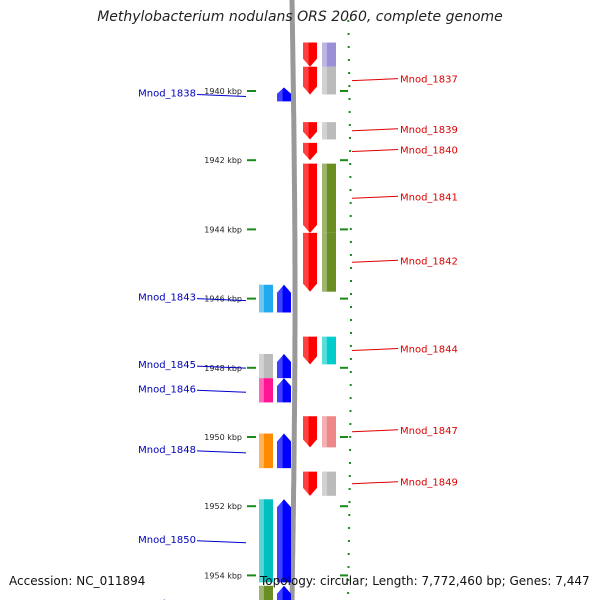 The image size is (600, 600). Describe the element at coordinates (429, 483) in the screenshot. I see `mnod-1849-label: Mnod_1849` at that location.